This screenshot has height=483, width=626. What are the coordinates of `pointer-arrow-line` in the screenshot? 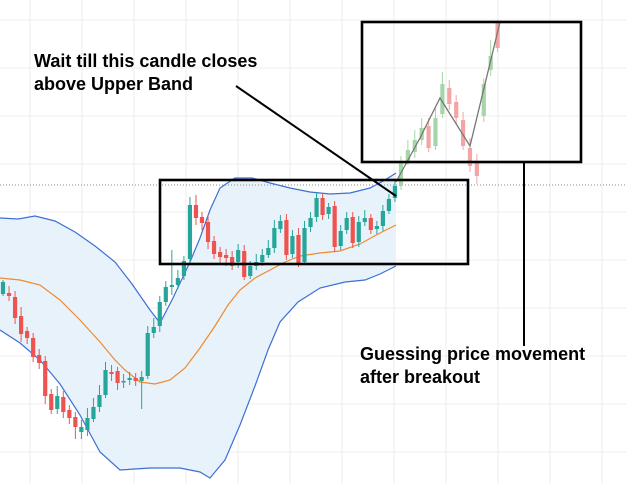 It's located at (316, 141).